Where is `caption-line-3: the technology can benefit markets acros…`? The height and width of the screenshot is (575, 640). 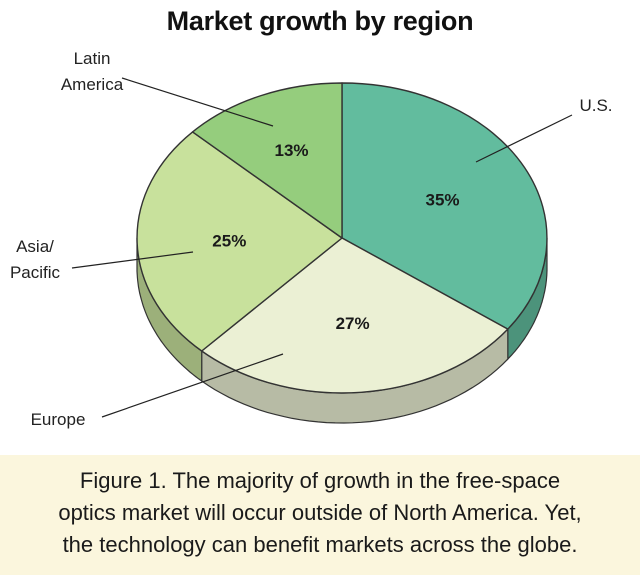
caption-line-3: the technology can benefit markets acros… is located at coordinates (320, 544).